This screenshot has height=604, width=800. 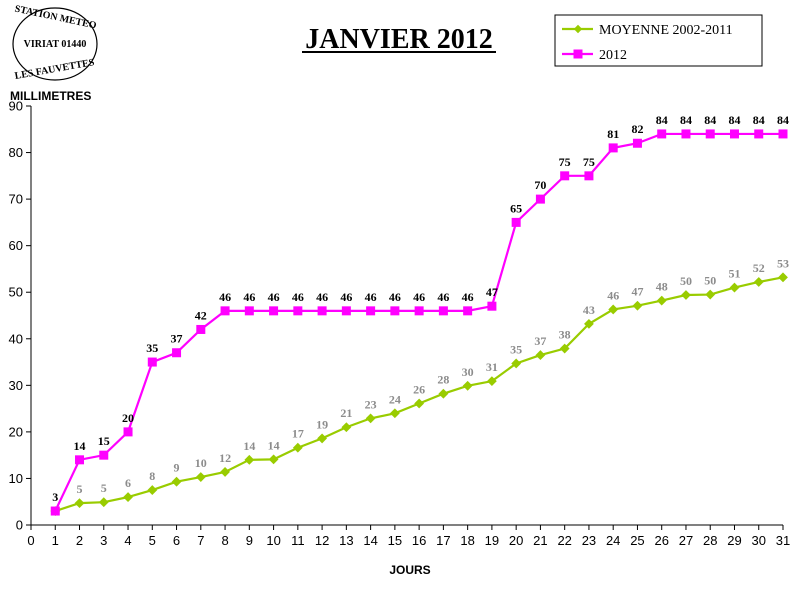 I want to click on year2012-data-label: 15, so click(x=104, y=441).